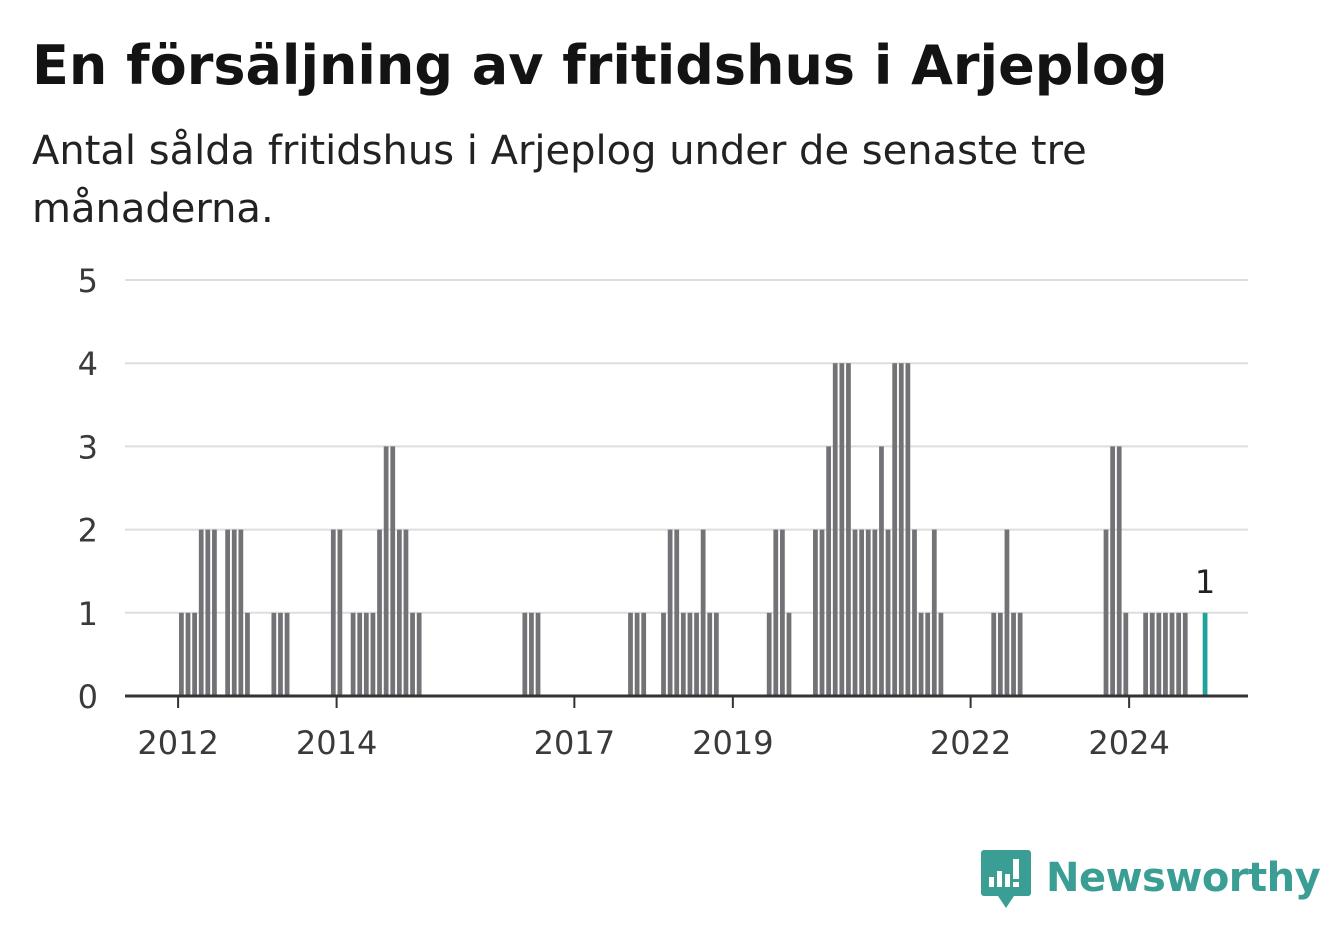 This screenshot has height=939, width=1322. I want to click on y-tick-label: 1, so click(88, 614).